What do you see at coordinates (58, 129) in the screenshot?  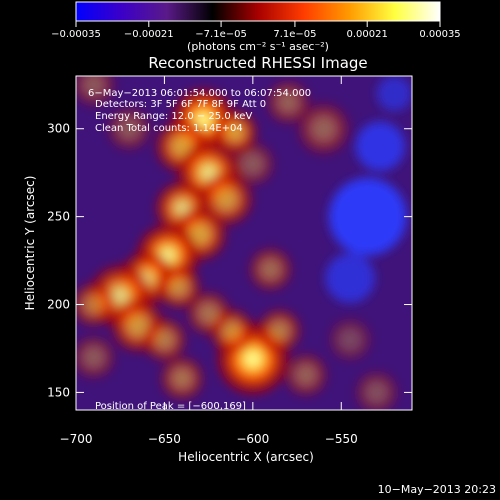 I see `y-tick-label: 300` at bounding box center [58, 129].